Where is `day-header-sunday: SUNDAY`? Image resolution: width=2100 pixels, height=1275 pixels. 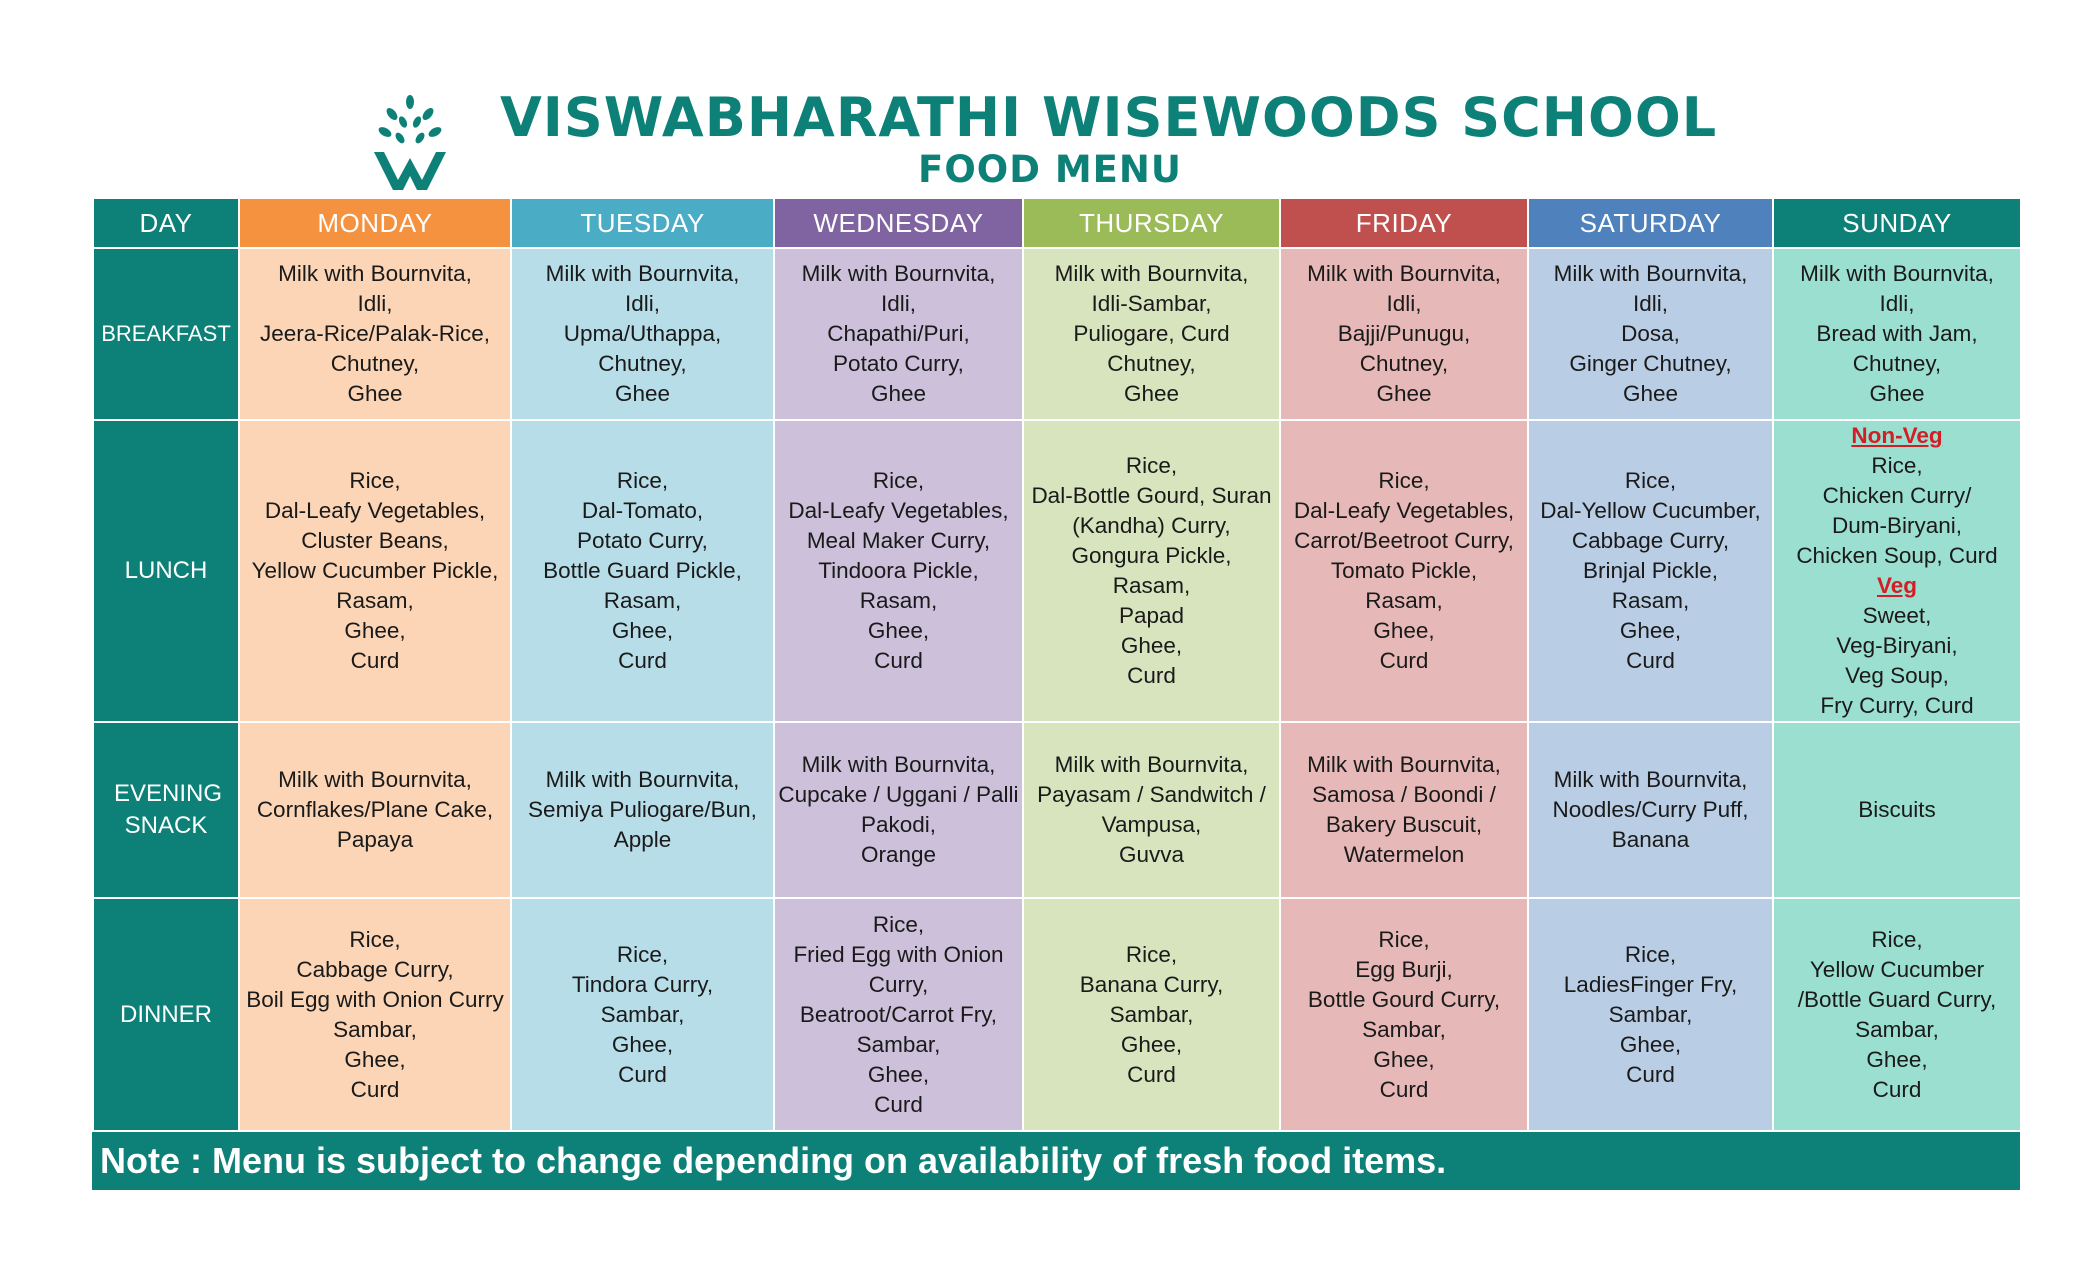
day-header-sunday: SUNDAY is located at coordinates (1897, 223).